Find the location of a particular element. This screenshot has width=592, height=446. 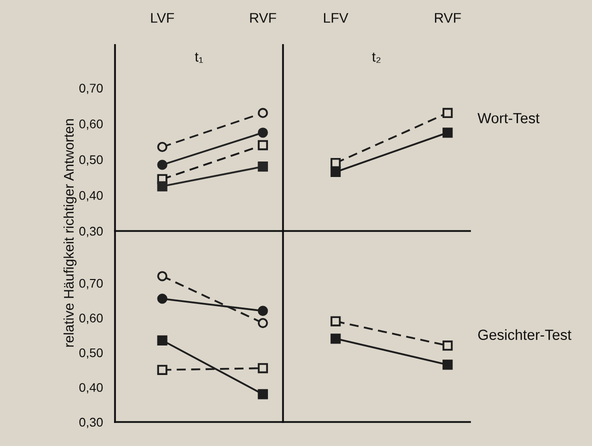

x-tick-label: LFV is located at coordinates (336, 18).